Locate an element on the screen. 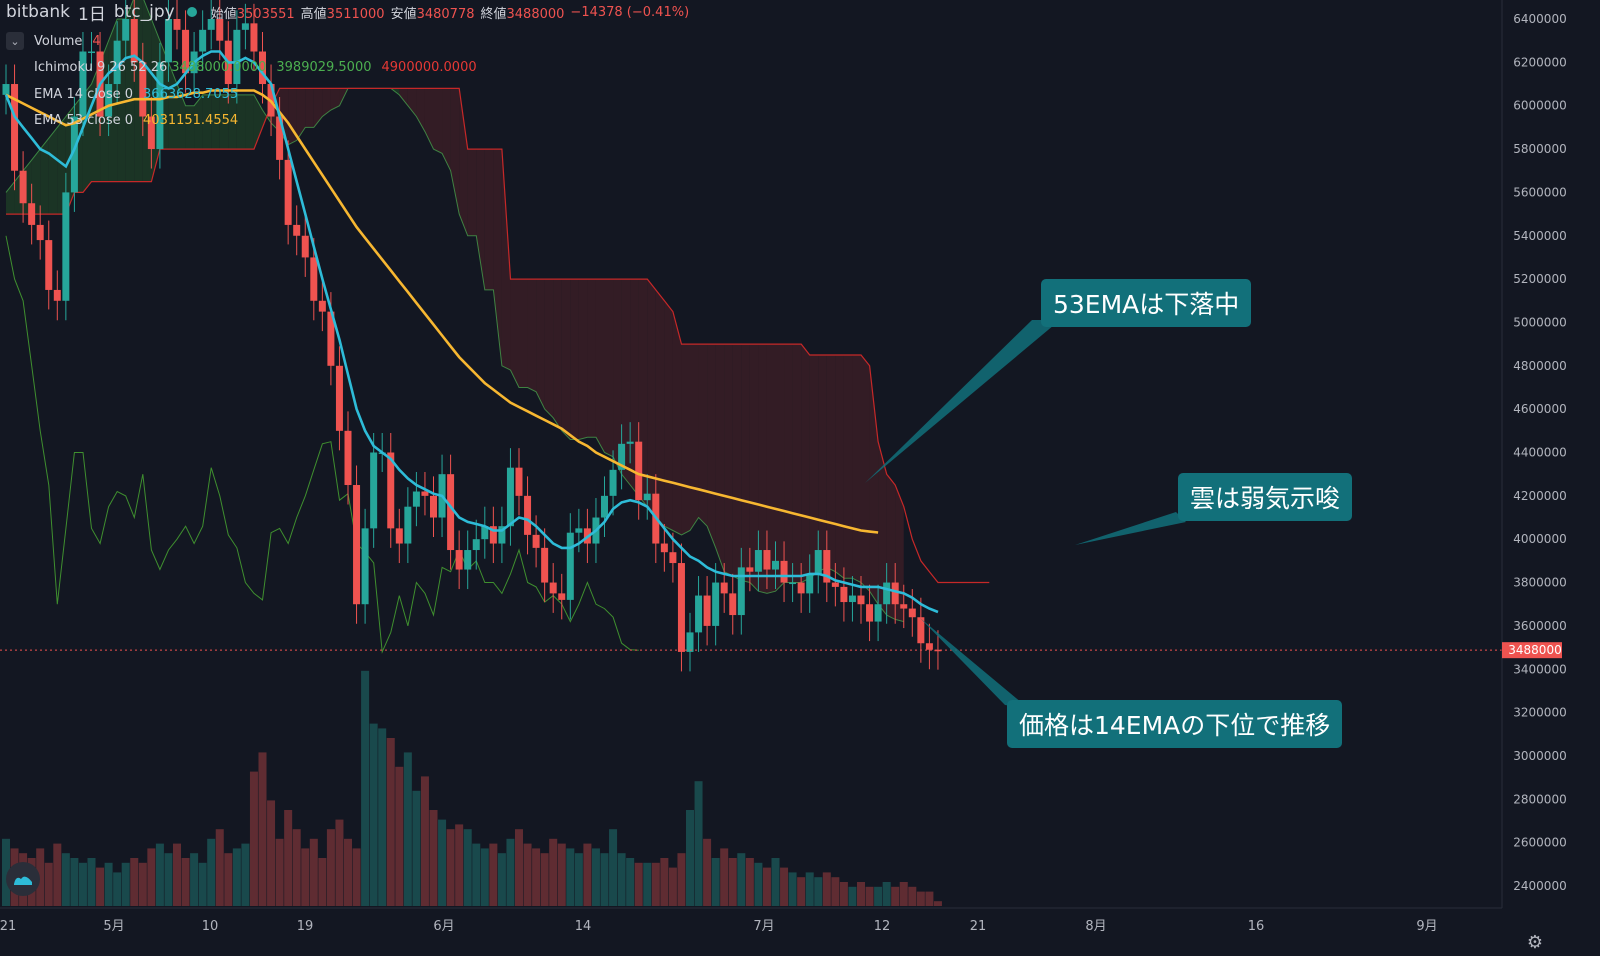 Image resolution: width=1600 pixels, height=956 pixels. interval-label: 1日 is located at coordinates (92, 14).